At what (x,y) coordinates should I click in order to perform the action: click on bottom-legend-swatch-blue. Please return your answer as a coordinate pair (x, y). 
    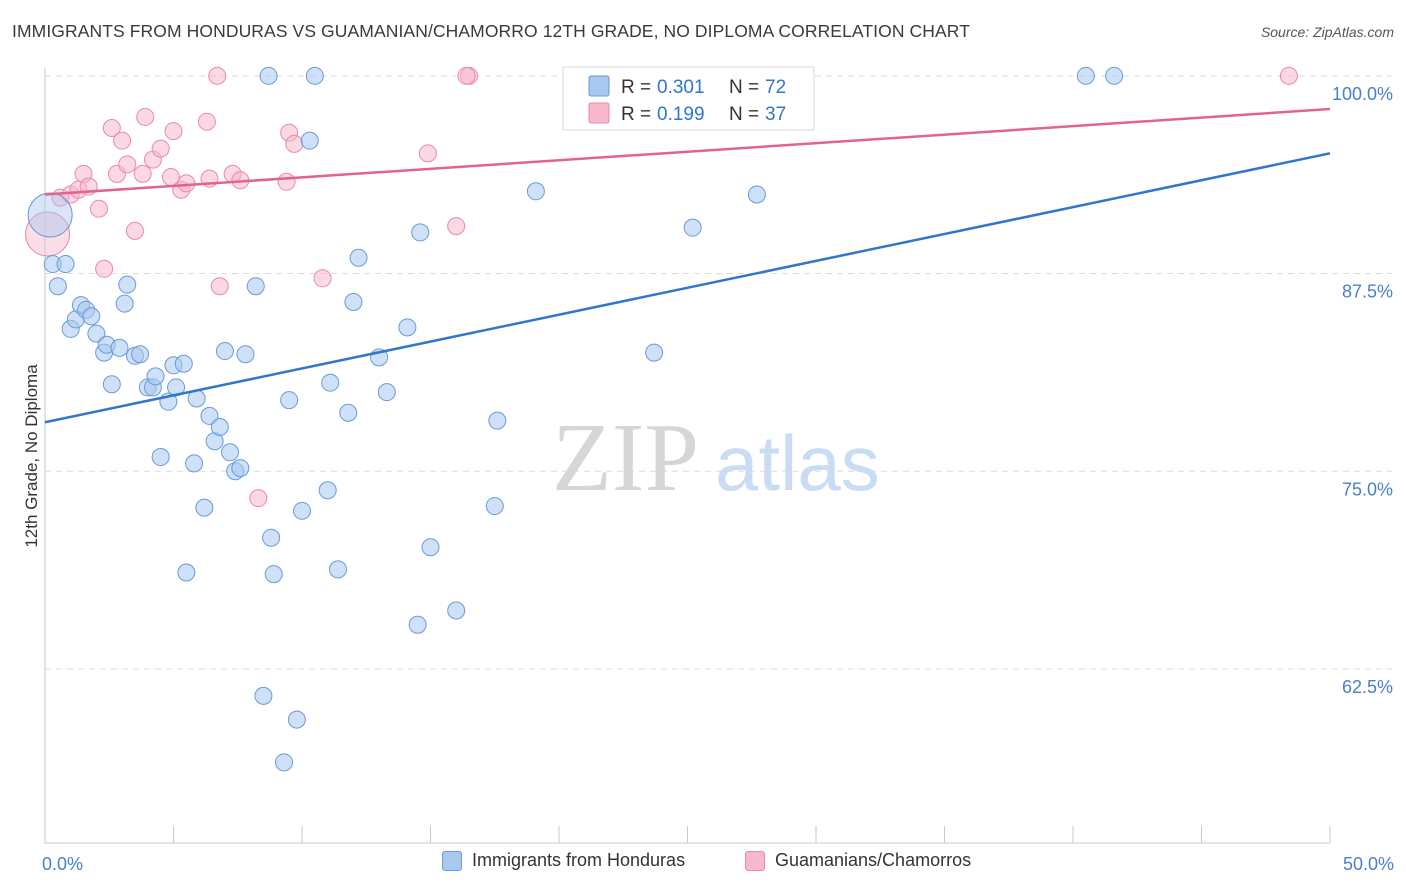
    Looking at the image, I should click on (452, 860).